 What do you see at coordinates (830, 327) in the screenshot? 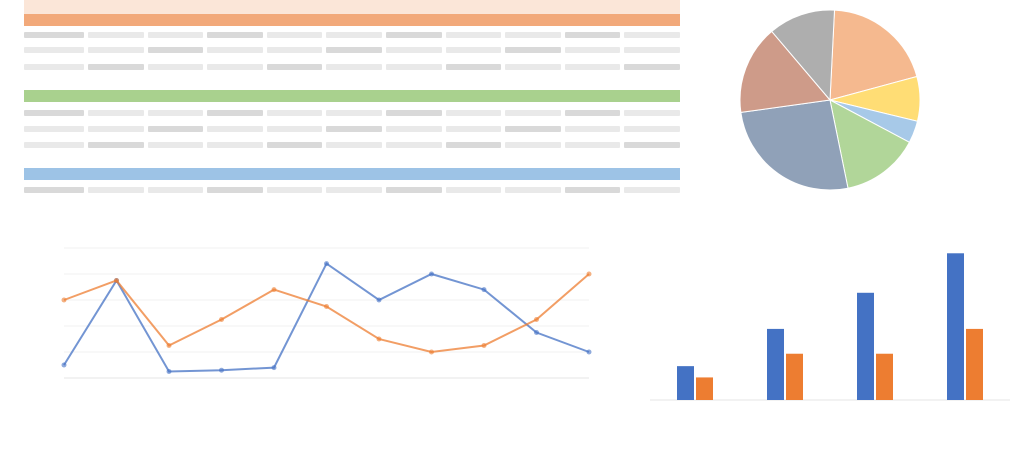
I see `bar-chart-svg` at bounding box center [830, 327].